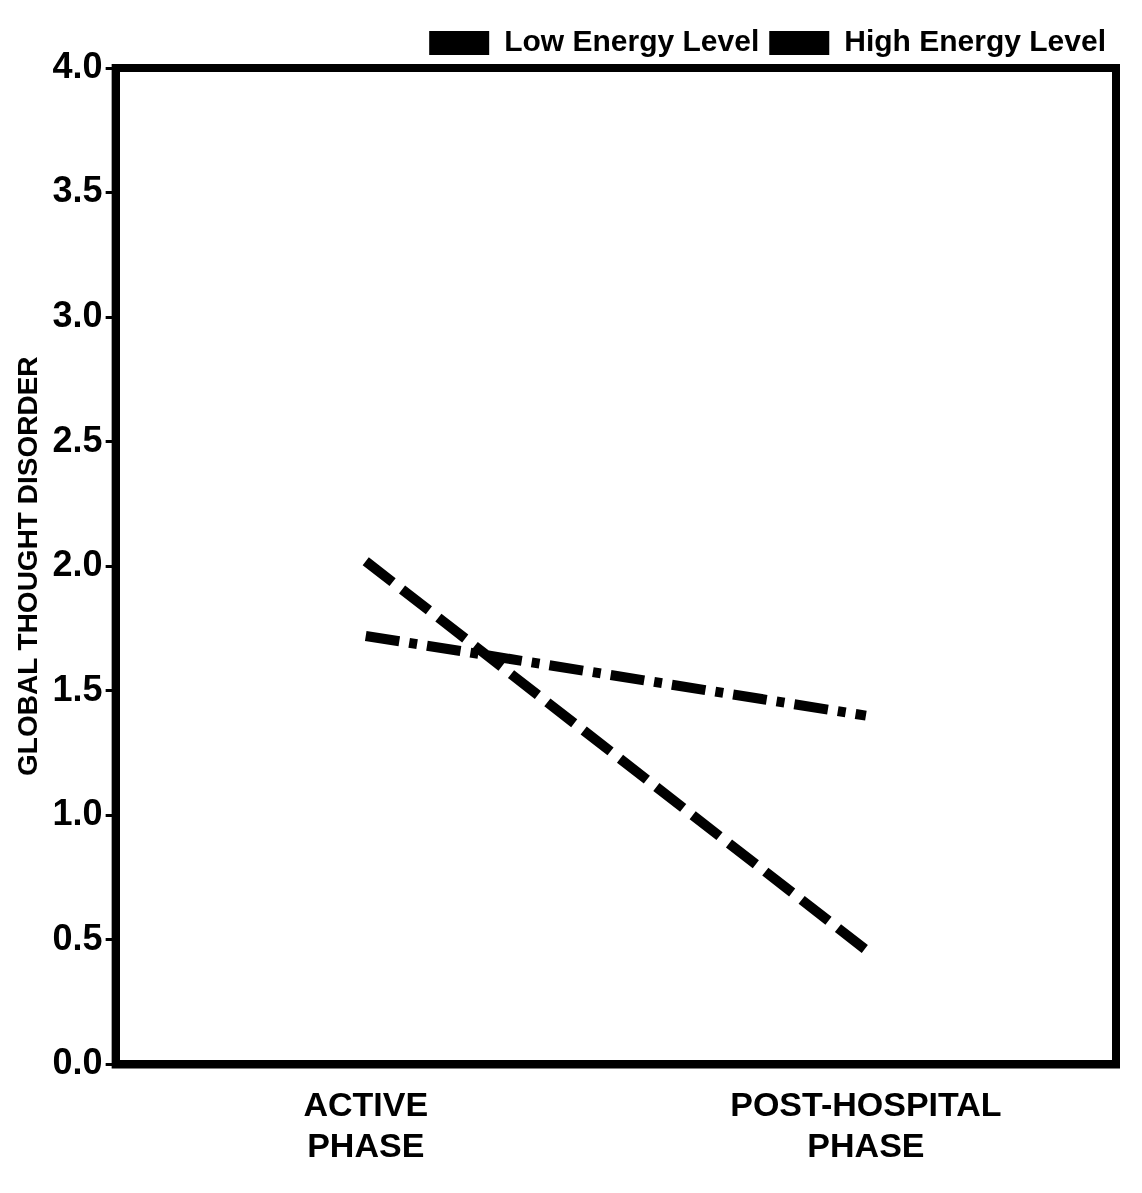  What do you see at coordinates (77, 937) in the screenshot?
I see `y-tick-label: 0.5` at bounding box center [77, 937].